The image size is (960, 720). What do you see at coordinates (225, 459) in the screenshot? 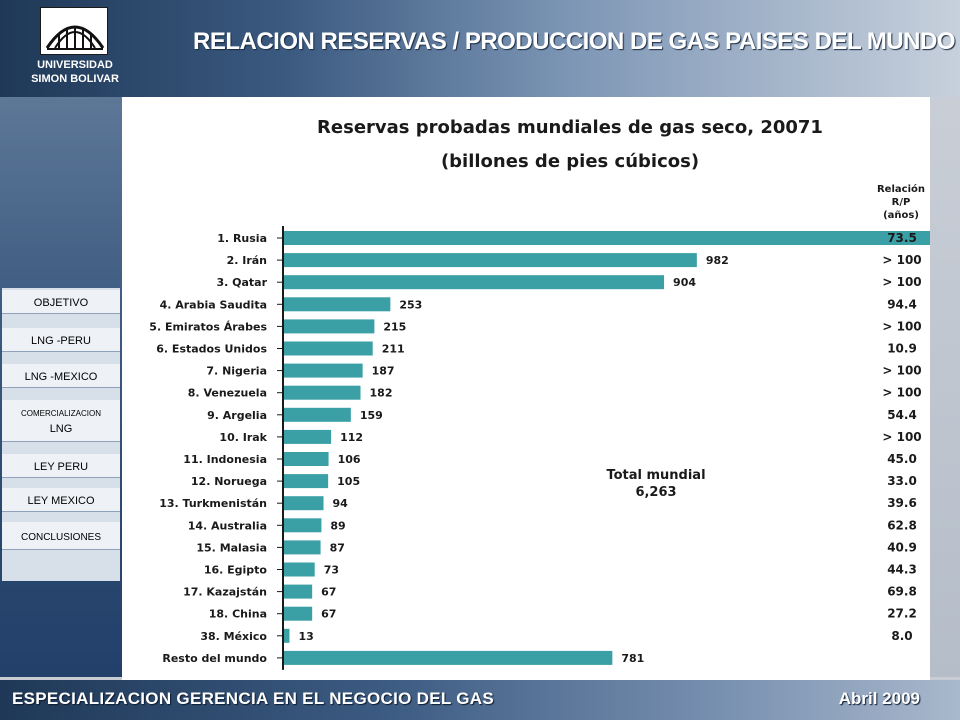
I see `category-label: 11. Indonesia` at bounding box center [225, 459].